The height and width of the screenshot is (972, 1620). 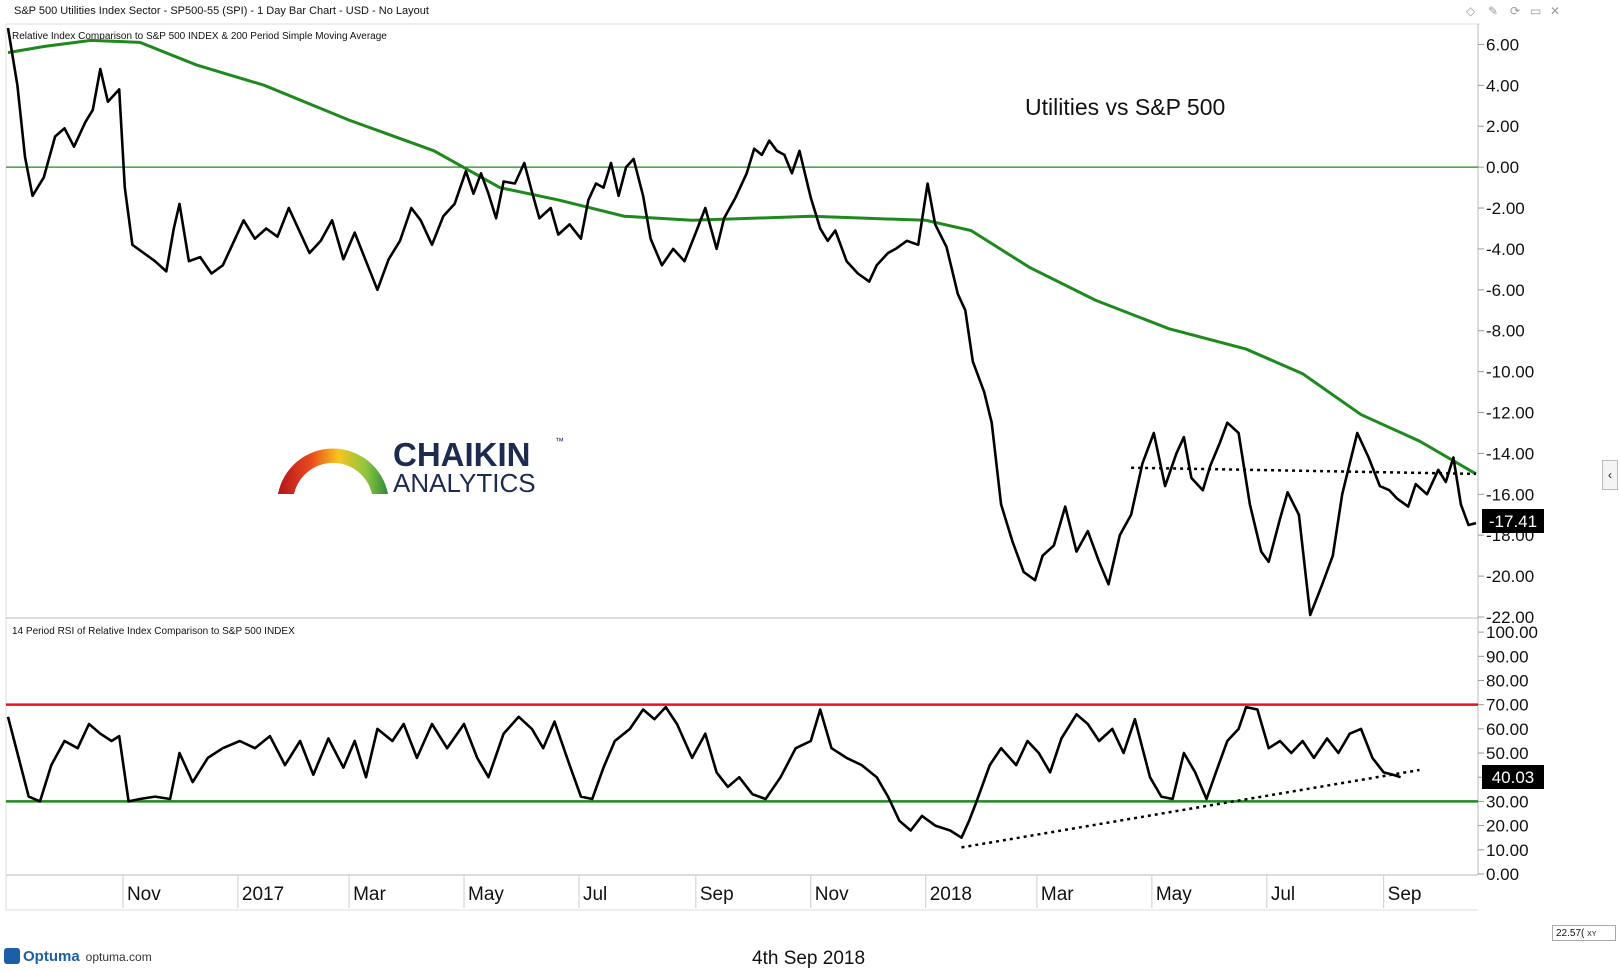 I want to click on upper-y-tick-label: -20.00, so click(x=1510, y=576).